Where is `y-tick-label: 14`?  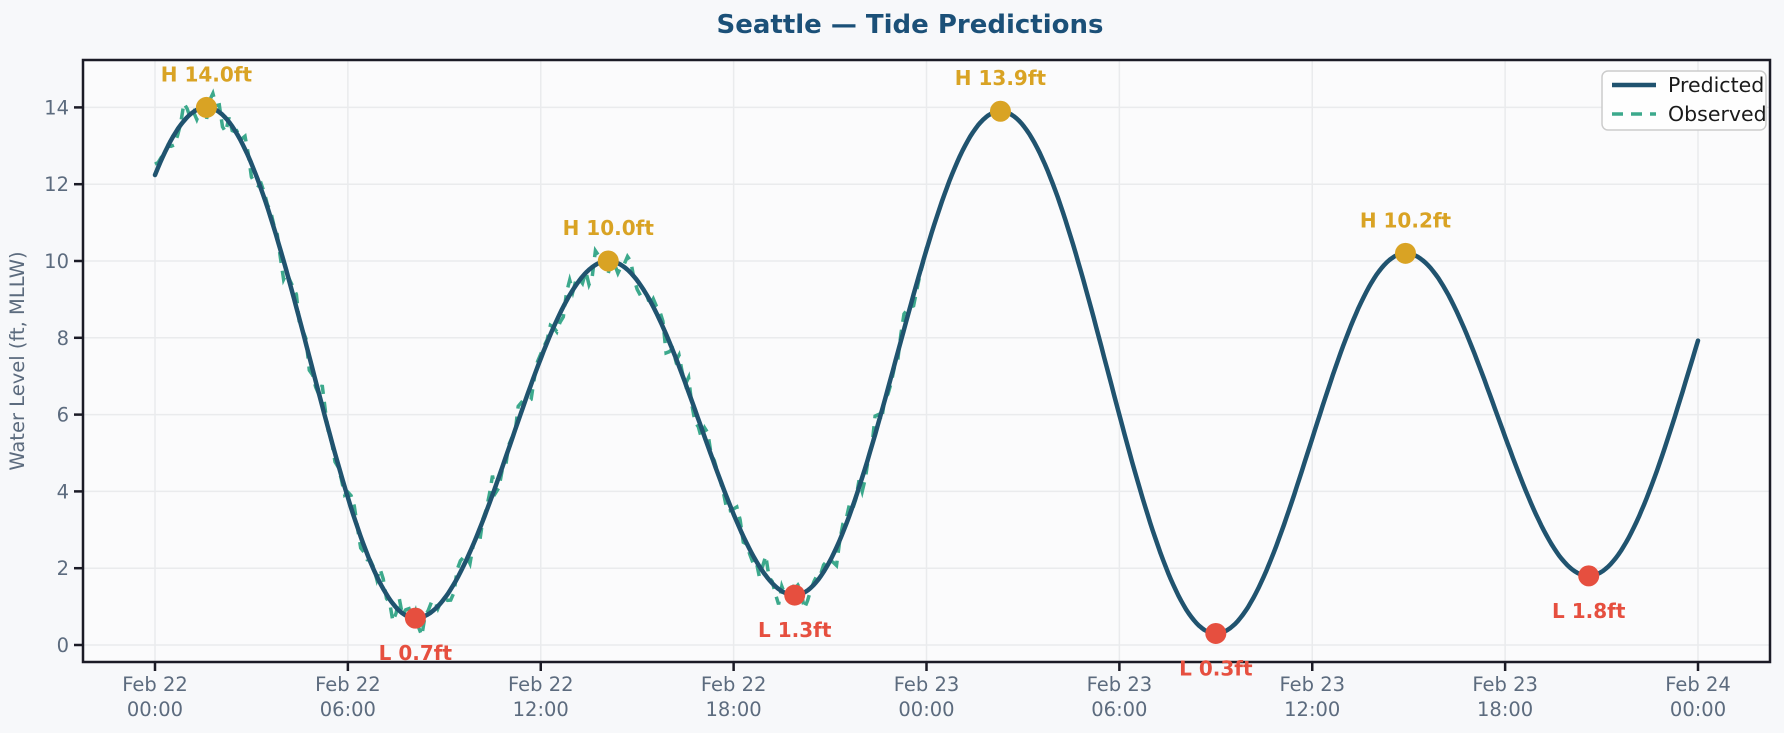 y-tick-label: 14 is located at coordinates (56, 107).